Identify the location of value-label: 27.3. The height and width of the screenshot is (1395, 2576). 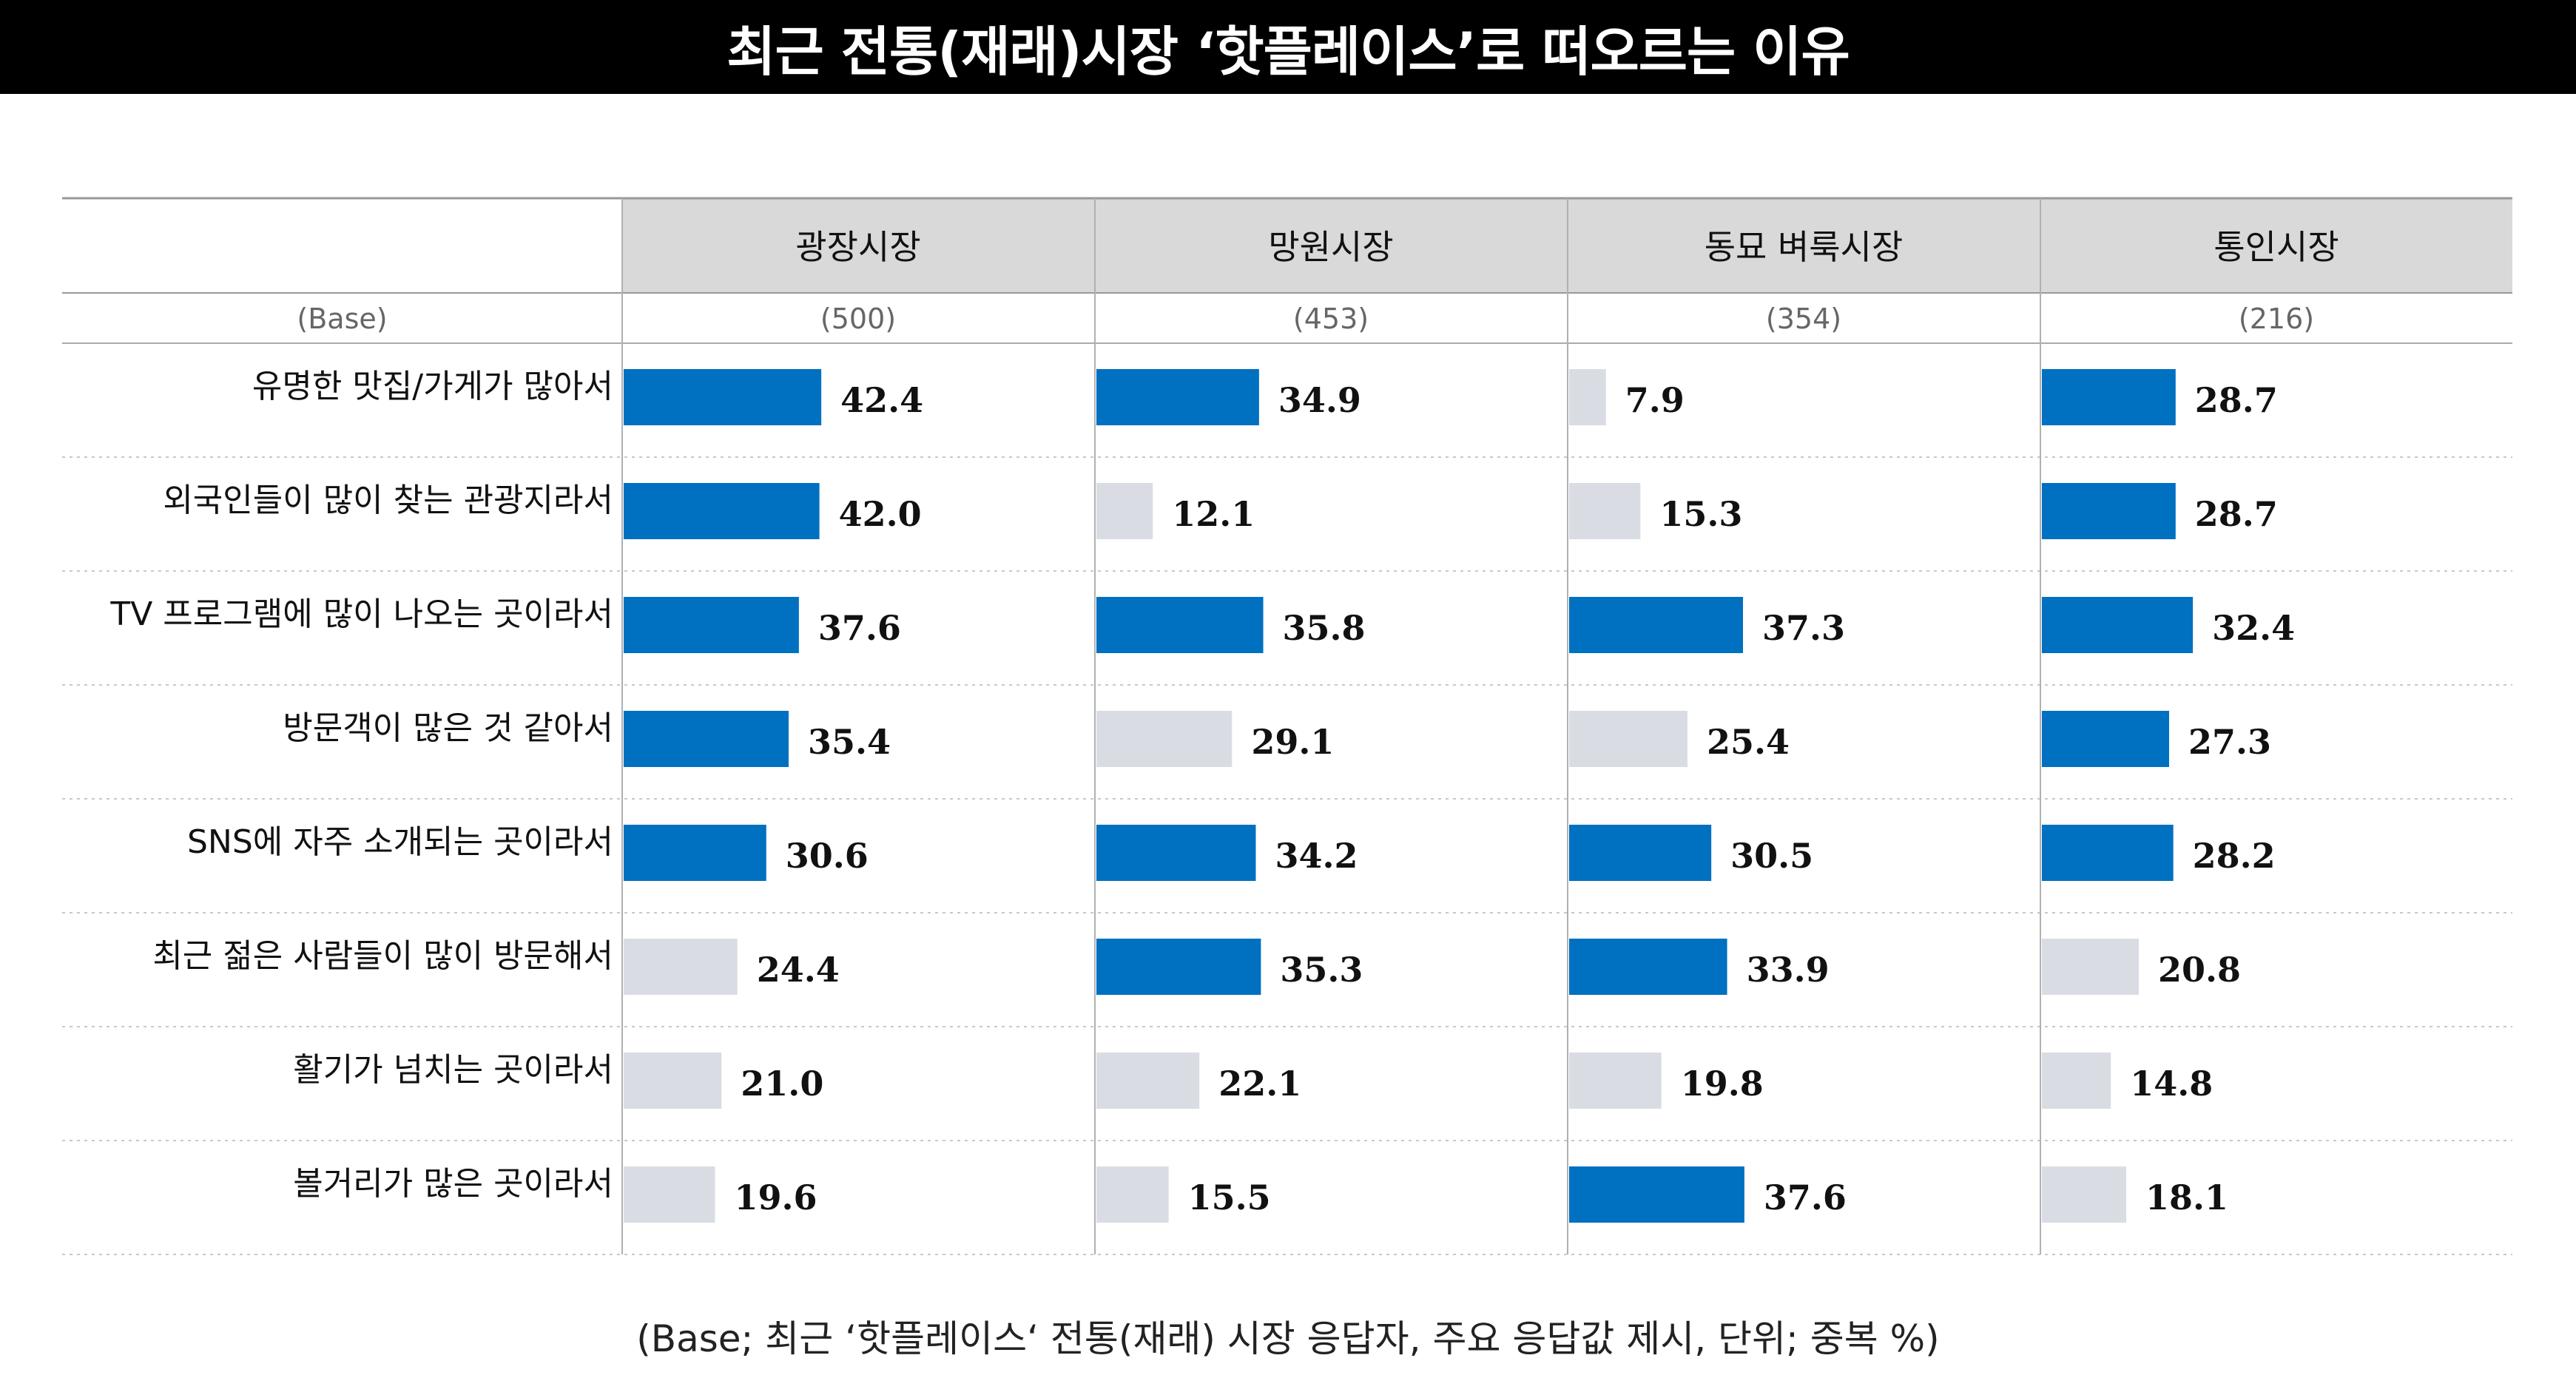
(2229, 742).